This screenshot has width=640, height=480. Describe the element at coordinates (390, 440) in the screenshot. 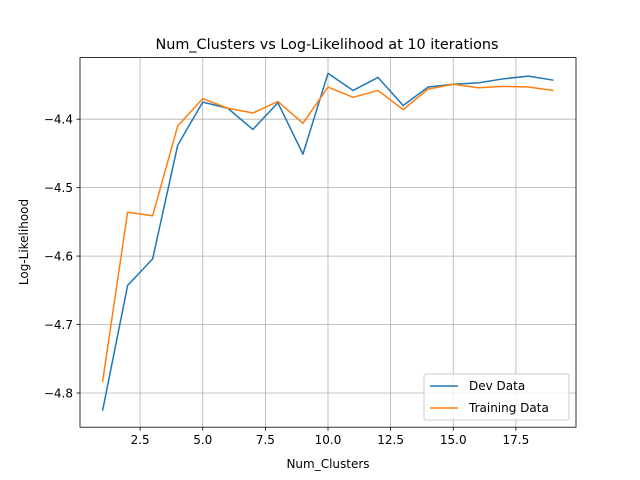

I see `x-tick-label: 12.5` at that location.